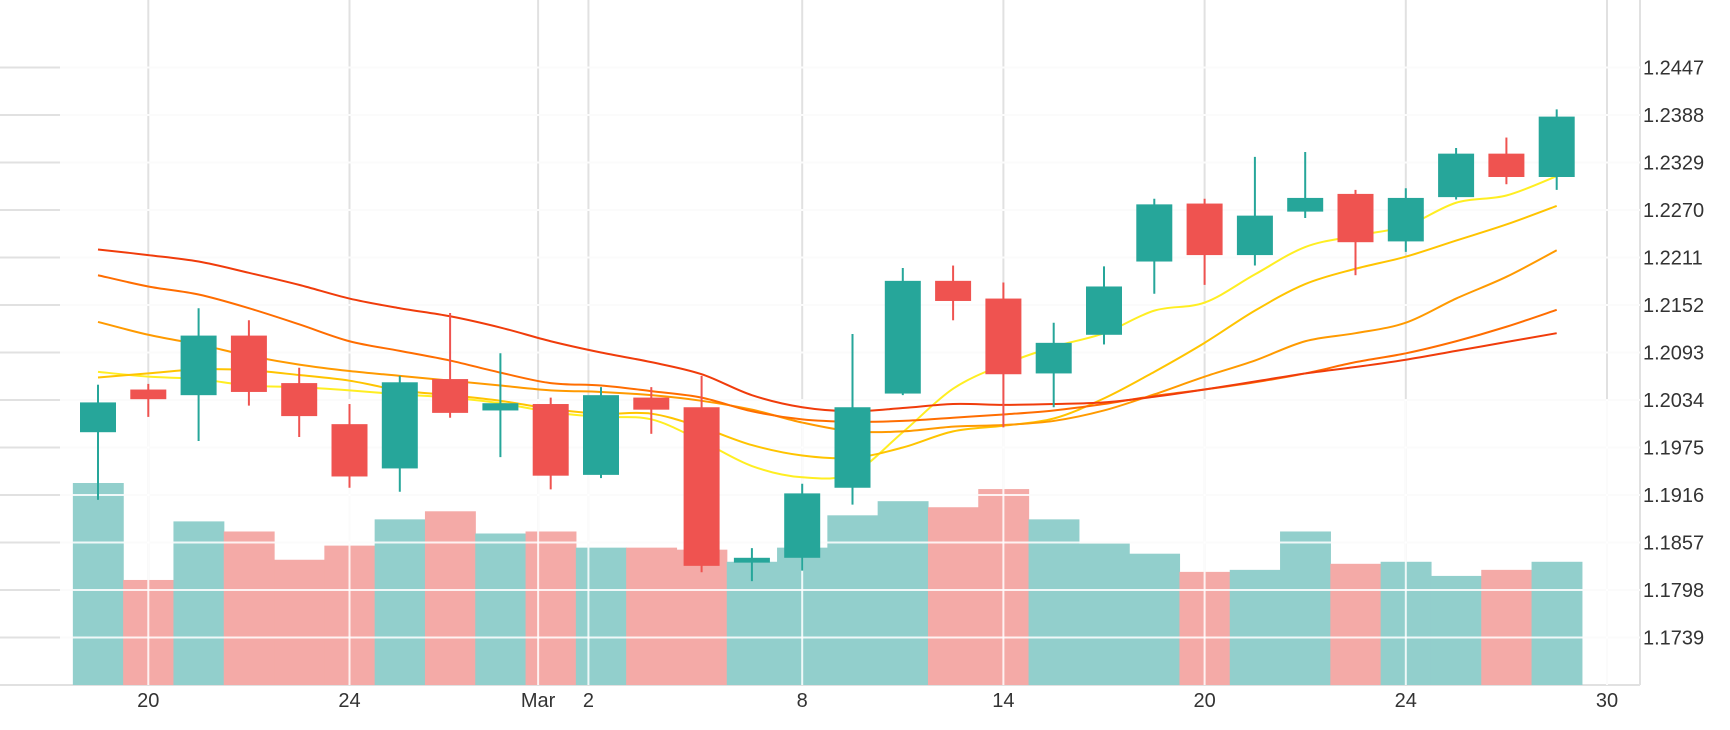 This screenshot has height=730, width=1730. What do you see at coordinates (1673, 69) in the screenshot?
I see `y-tick-label: 1.2447` at bounding box center [1673, 69].